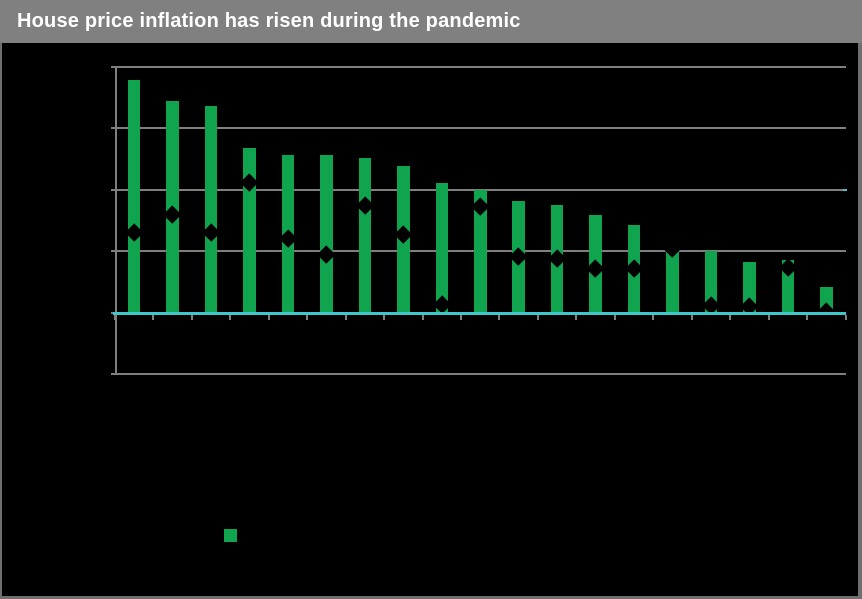  What do you see at coordinates (116, 220) in the screenshot?
I see `y-axis-line` at bounding box center [116, 220].